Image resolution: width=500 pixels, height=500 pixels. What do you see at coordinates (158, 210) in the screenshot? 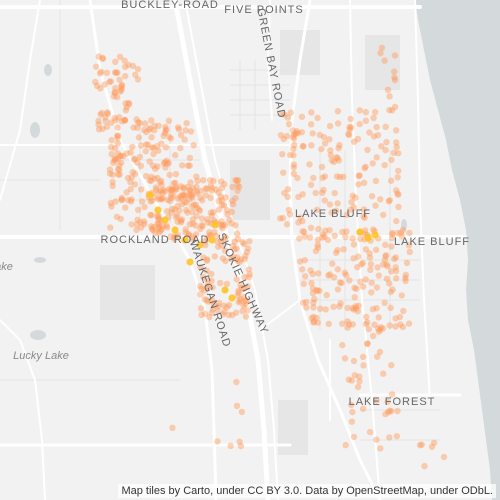
I see `hotspot-dot` at bounding box center [158, 210].